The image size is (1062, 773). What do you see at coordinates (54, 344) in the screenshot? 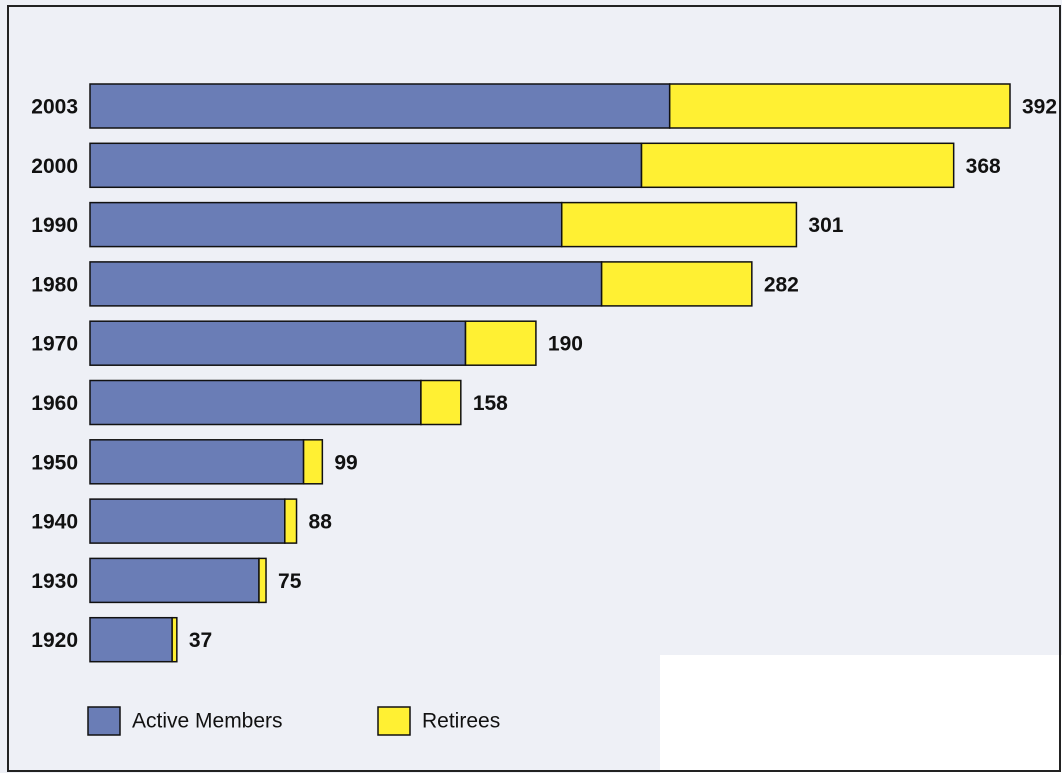
I see `y-tick-label: 1970` at bounding box center [54, 344].